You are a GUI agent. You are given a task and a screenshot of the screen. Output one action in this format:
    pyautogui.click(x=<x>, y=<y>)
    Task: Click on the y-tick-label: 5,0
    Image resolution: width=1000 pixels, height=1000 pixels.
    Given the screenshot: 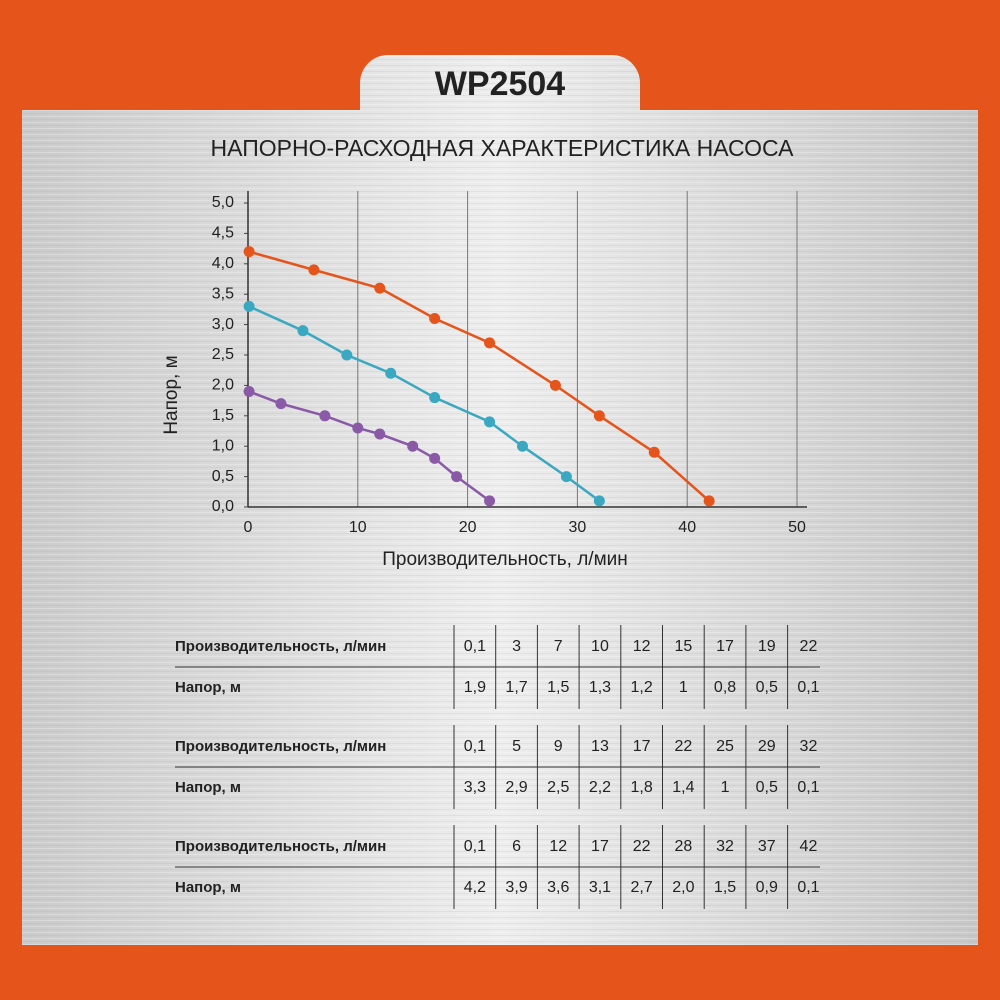 What is the action you would take?
    pyautogui.click(x=223, y=202)
    